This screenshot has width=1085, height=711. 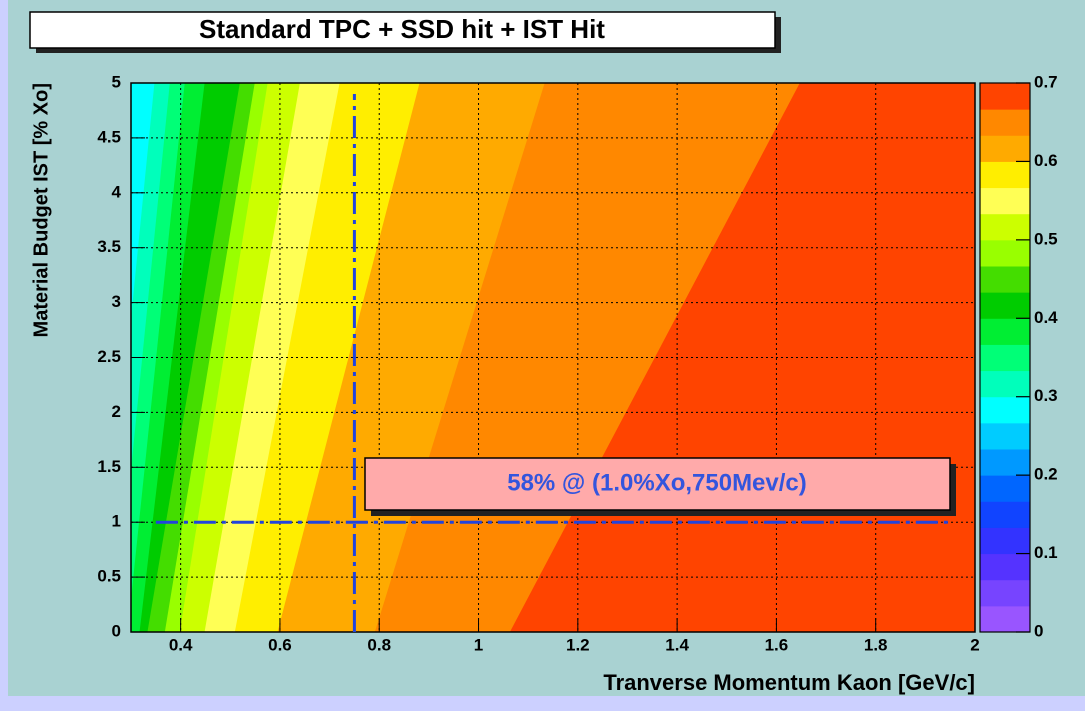 What do you see at coordinates (116, 521) in the screenshot?
I see `y-tick-label: 1` at bounding box center [116, 521].